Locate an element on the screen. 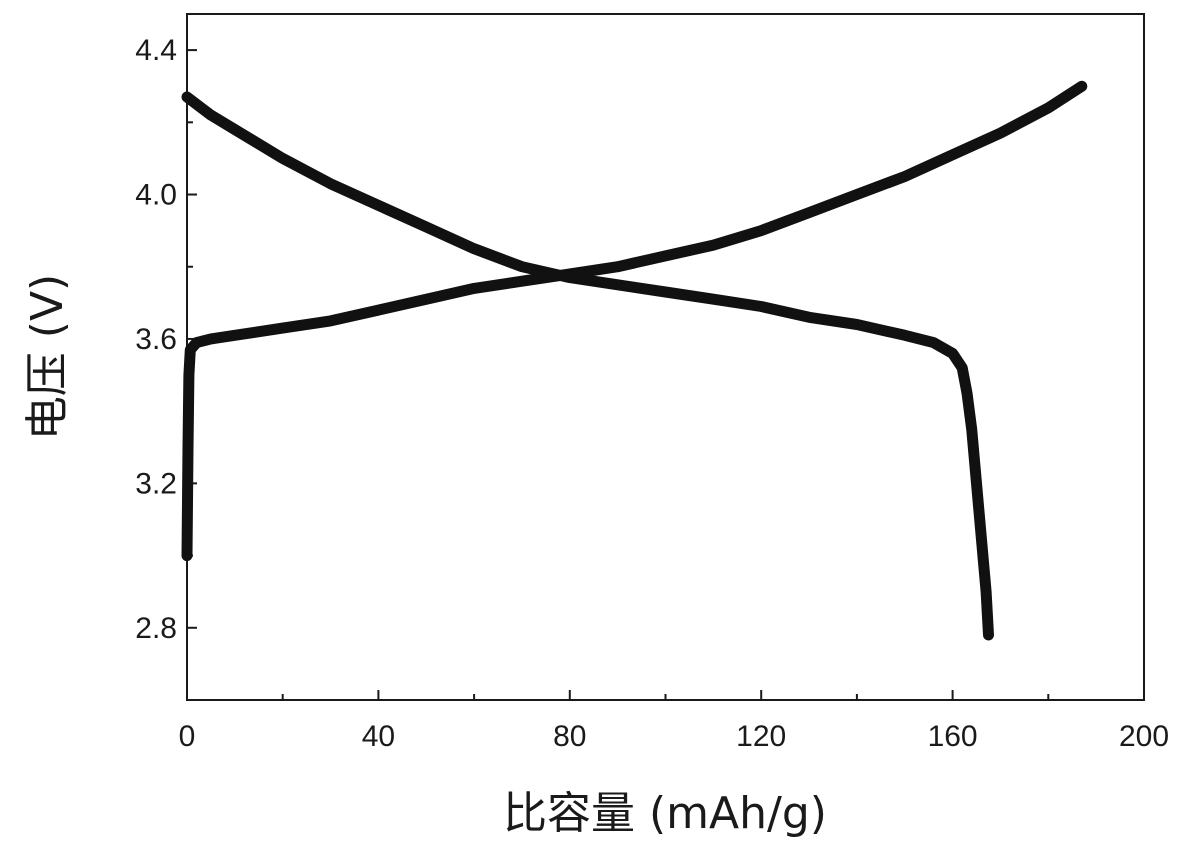  x-tick-label: 80 is located at coordinates (569, 736).